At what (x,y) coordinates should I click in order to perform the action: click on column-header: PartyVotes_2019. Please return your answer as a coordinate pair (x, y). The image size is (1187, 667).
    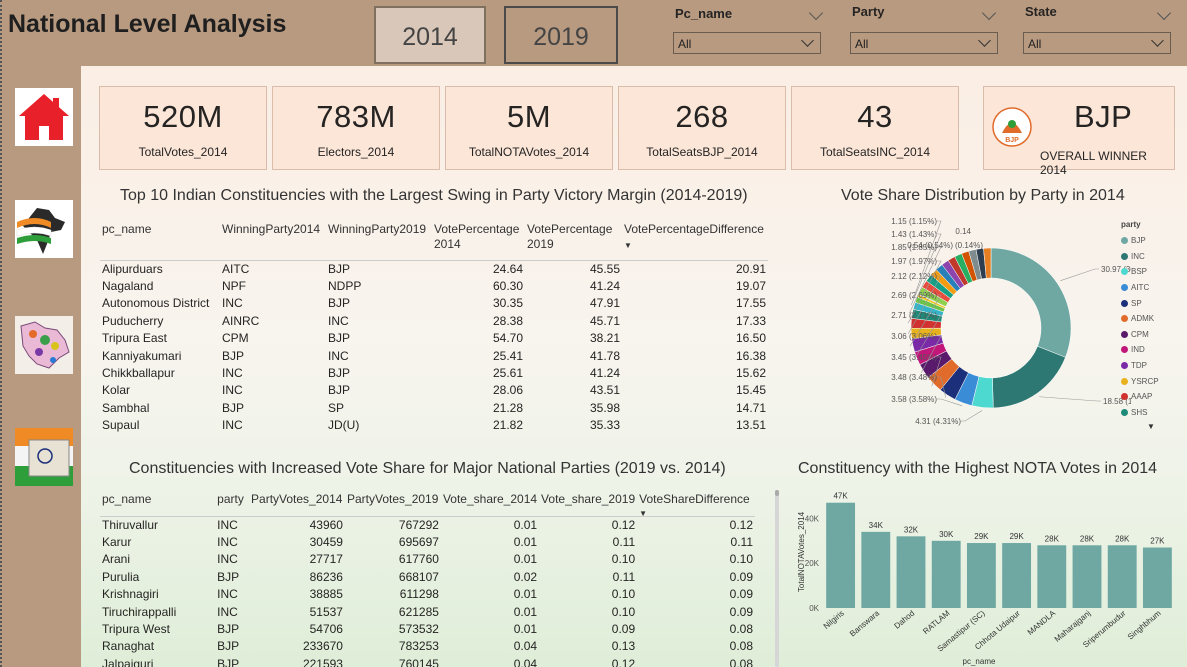
    Looking at the image, I should click on (392, 499).